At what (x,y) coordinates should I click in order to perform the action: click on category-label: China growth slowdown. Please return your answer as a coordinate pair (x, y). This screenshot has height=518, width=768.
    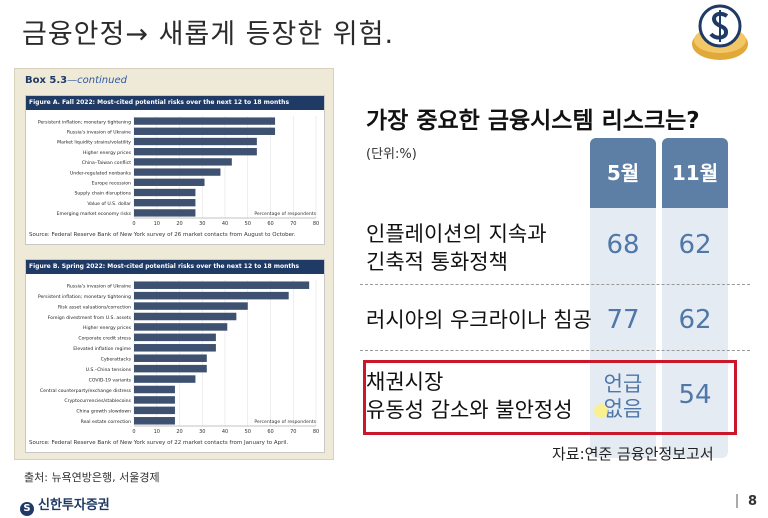
    Looking at the image, I should click on (103, 412).